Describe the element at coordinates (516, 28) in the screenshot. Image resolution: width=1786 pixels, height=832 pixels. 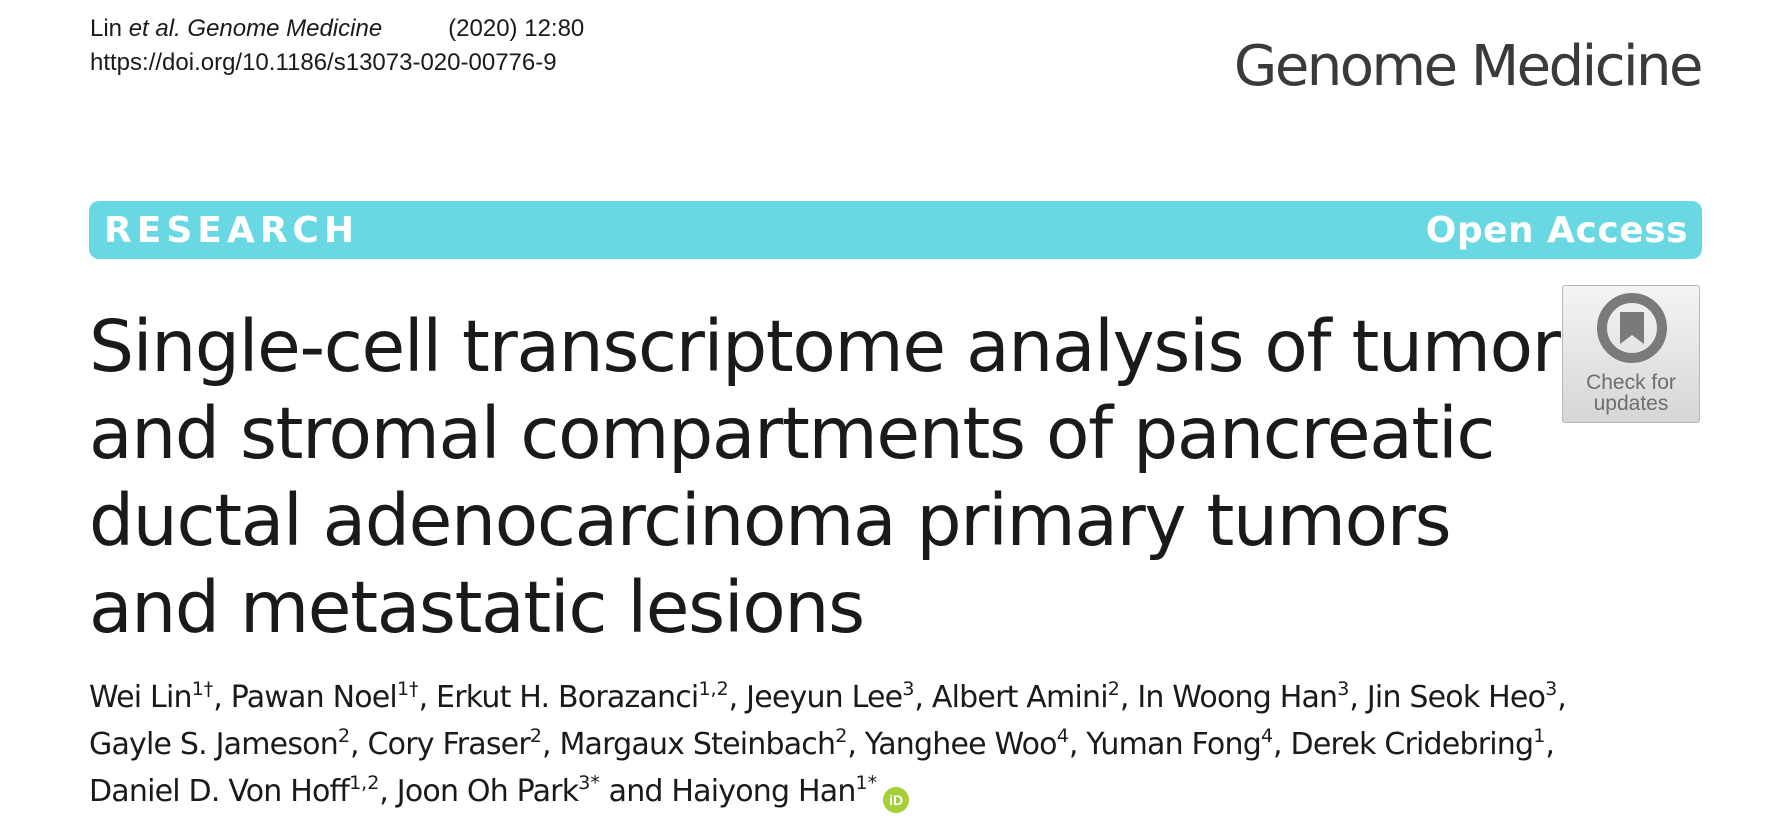
I see `citation-year-volume: (2020) 12:80` at that location.